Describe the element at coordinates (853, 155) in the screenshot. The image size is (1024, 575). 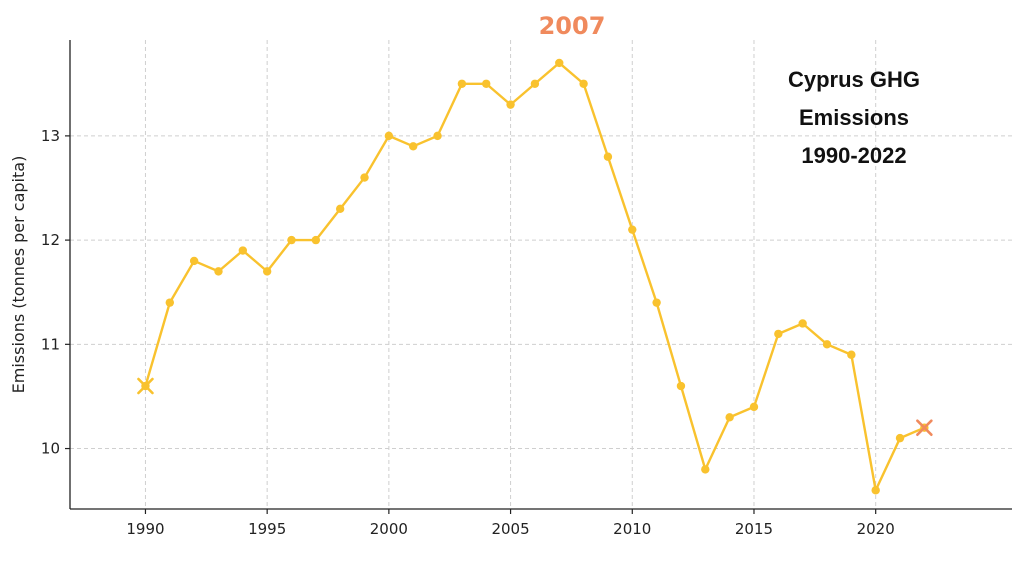
I see `annotation-line: 1990-2022` at that location.